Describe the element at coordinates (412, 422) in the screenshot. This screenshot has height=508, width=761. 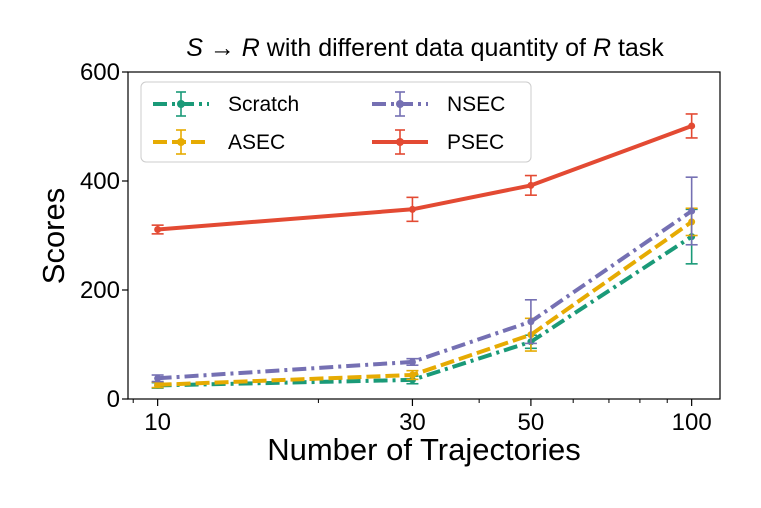
I see `x-tick-label: 30` at that location.